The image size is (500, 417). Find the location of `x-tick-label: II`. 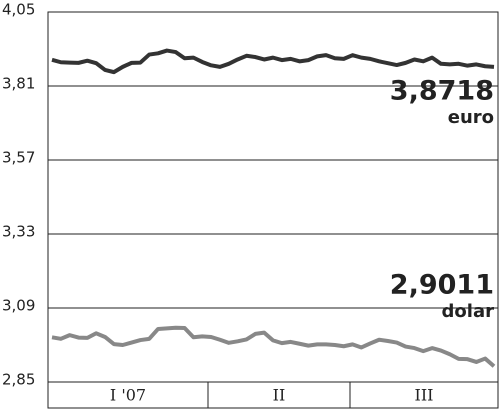

x-tick-label: II is located at coordinates (279, 395).